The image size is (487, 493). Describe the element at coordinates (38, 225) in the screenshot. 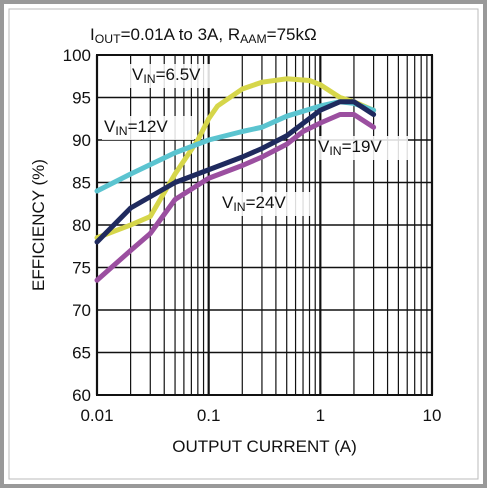

I see `y-axis-title: EFFICIENCY (%)` at that location.